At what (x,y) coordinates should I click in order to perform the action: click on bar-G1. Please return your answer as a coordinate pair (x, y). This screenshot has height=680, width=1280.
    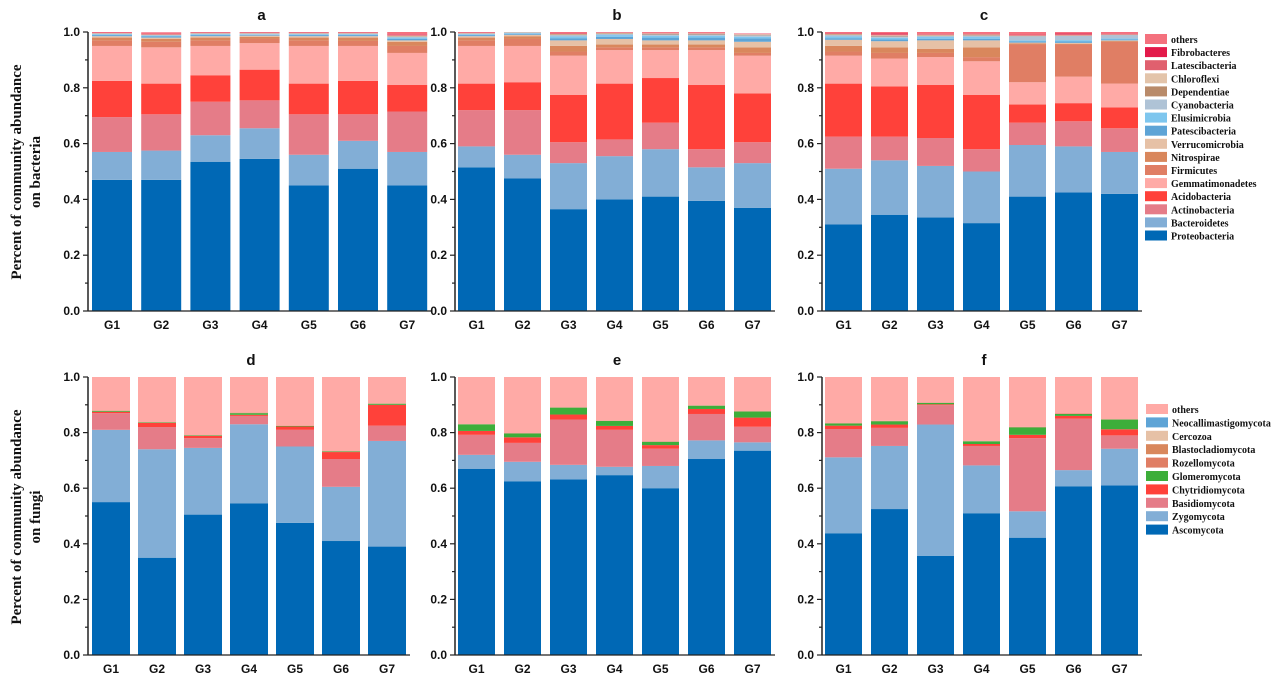
    Looking at the image, I should click on (476, 171).